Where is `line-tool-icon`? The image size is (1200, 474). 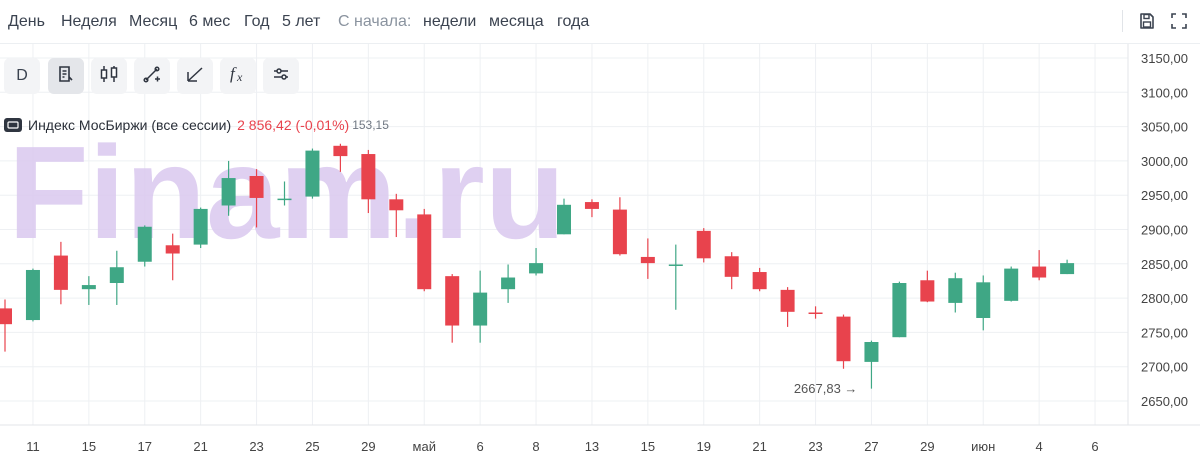 line-tool-icon is located at coordinates (152, 76).